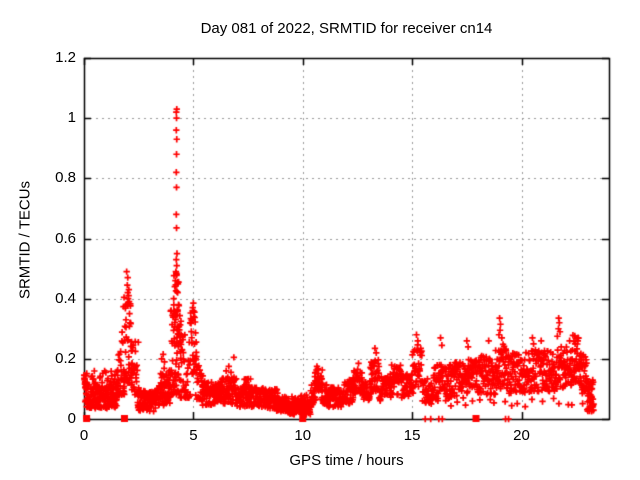 Image resolution: width=640 pixels, height=480 pixels. What do you see at coordinates (521, 435) in the screenshot?
I see `x-tick-label: 20` at bounding box center [521, 435].